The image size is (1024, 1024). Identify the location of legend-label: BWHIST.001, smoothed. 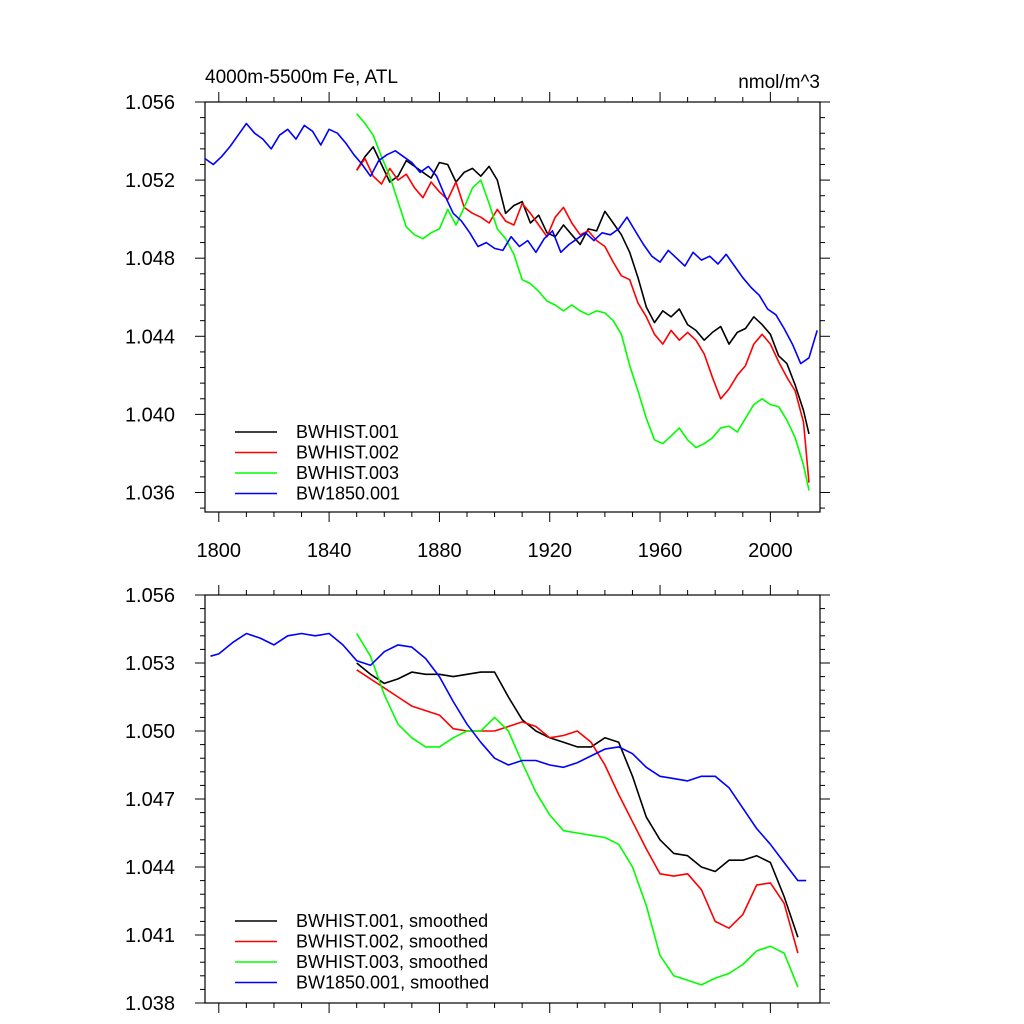
(392, 921).